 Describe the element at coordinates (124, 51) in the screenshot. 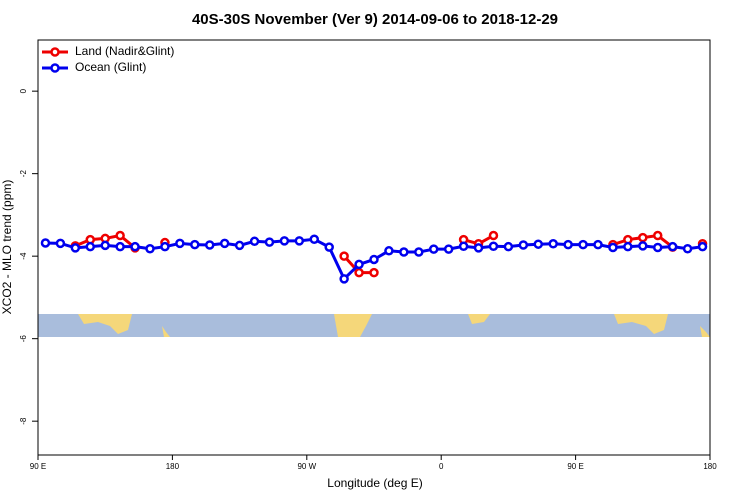

I see `legend-label: Land (Nadir&Glint)` at that location.